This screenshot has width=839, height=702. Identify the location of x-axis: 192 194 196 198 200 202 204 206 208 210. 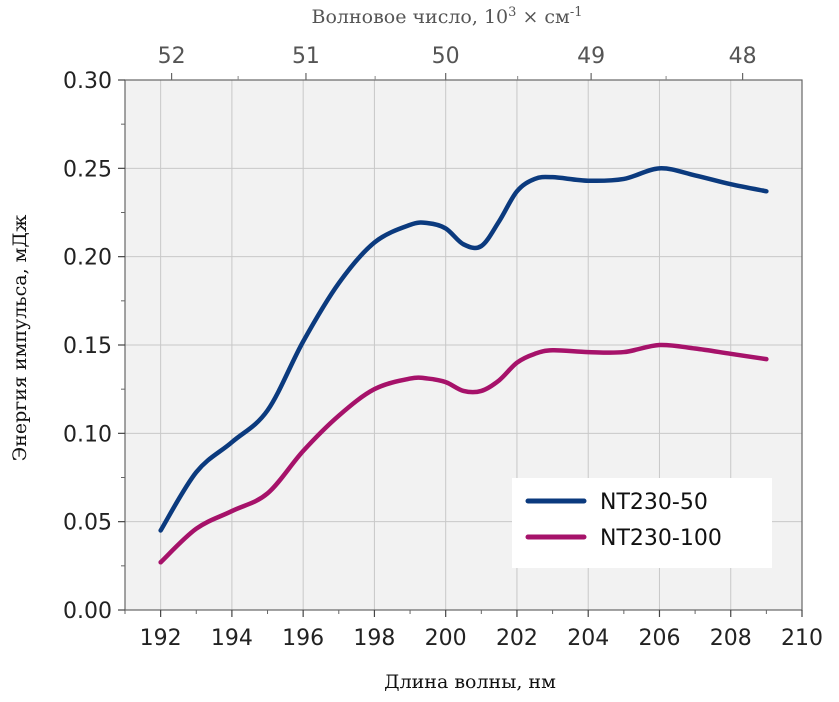
(473, 630).